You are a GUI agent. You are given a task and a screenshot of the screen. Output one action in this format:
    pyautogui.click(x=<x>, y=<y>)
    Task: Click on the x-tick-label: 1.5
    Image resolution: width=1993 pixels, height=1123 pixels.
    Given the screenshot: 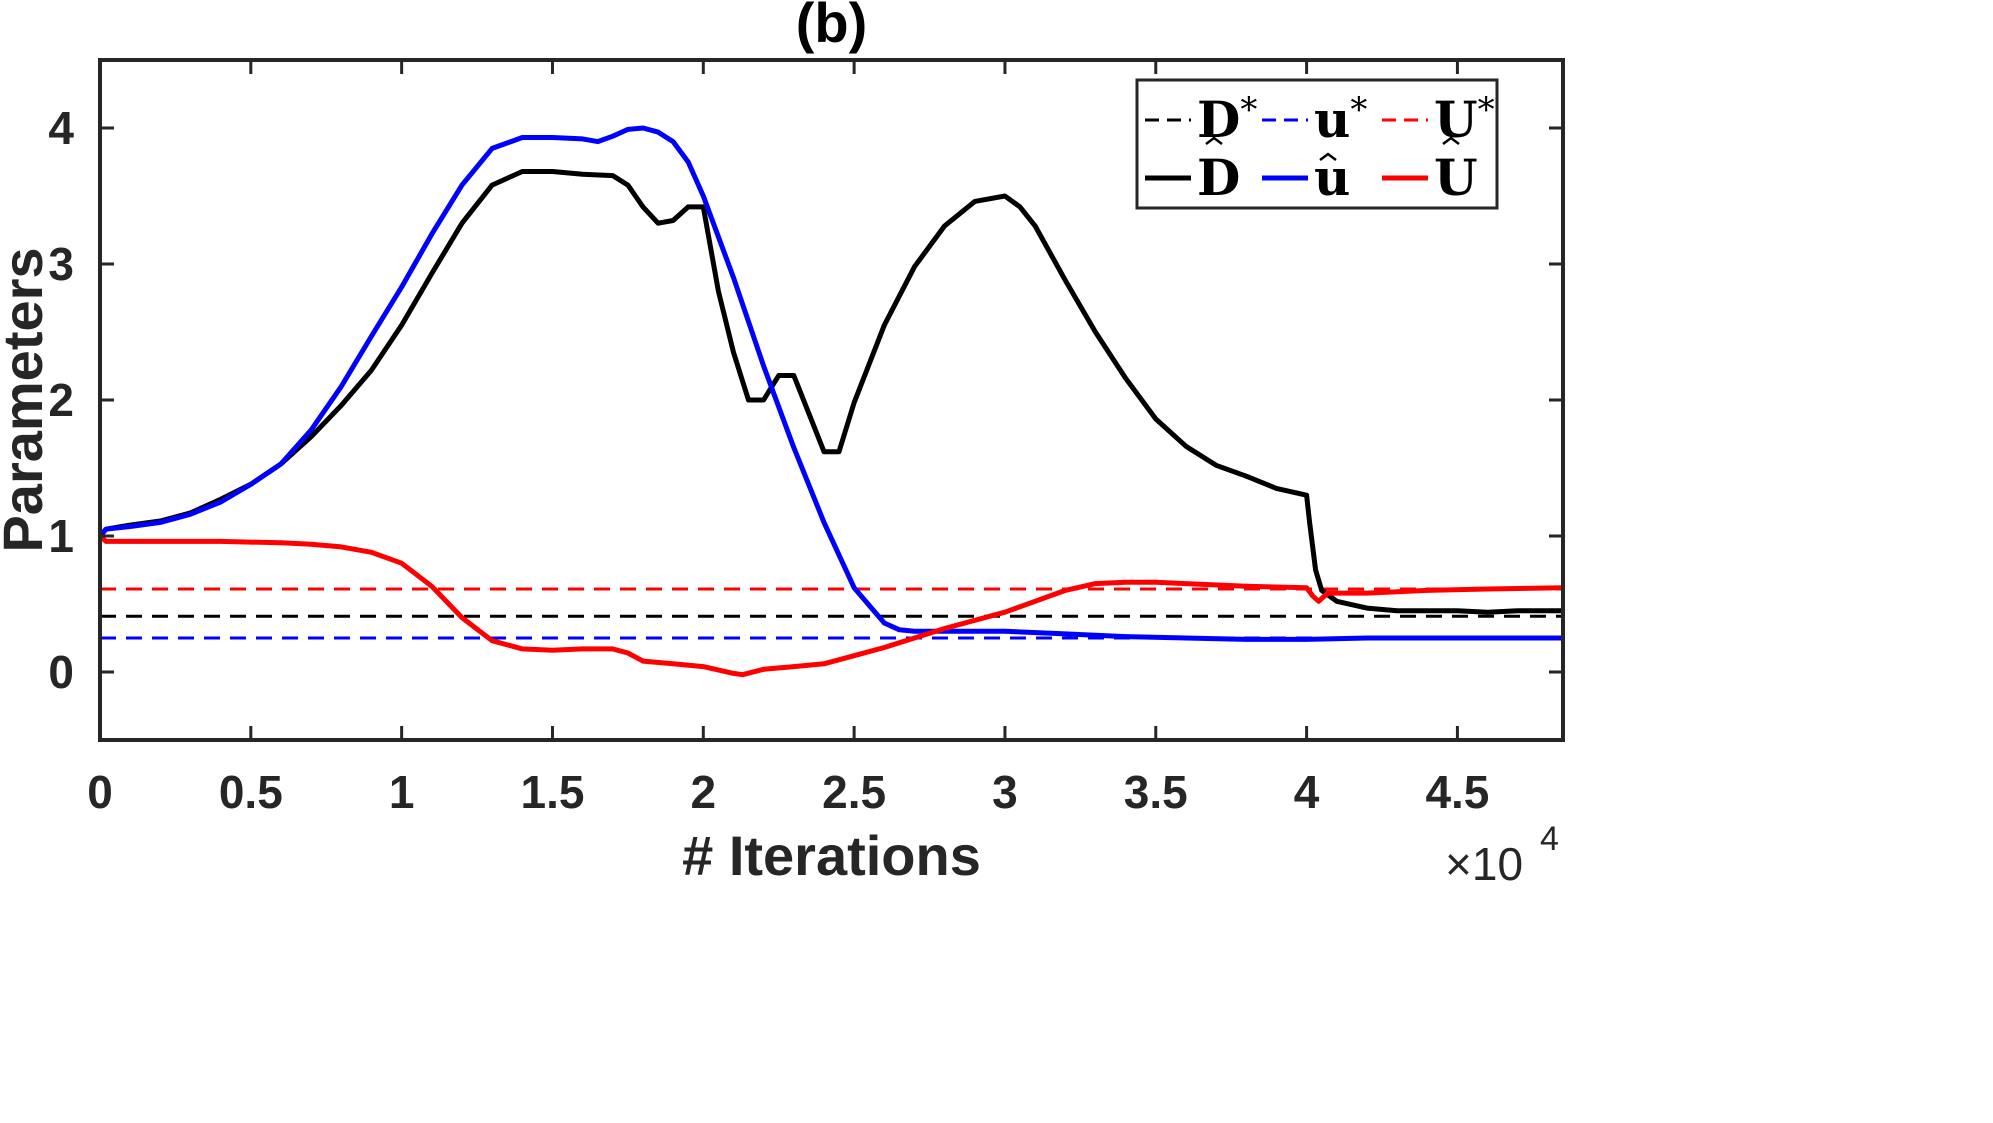 What is the action you would take?
    pyautogui.click(x=552, y=792)
    